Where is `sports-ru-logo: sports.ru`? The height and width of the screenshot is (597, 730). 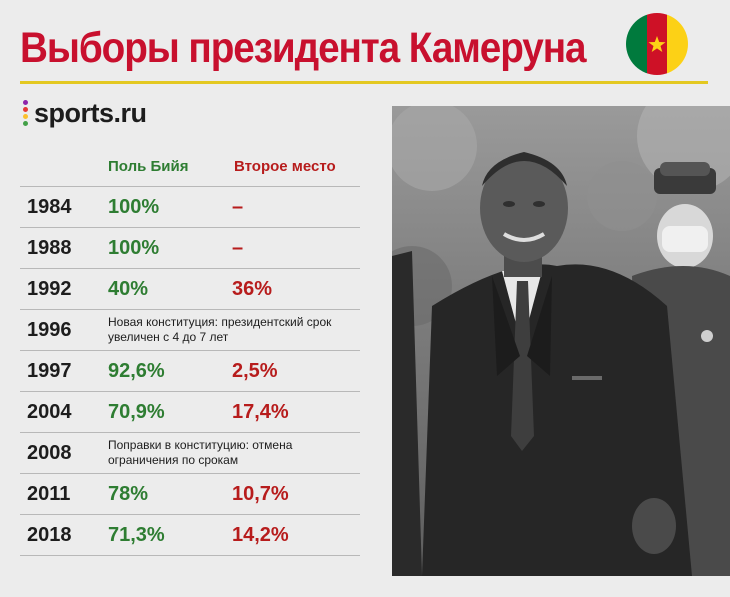
sports-ru-logo: sports.ru is located at coordinates (84, 113).